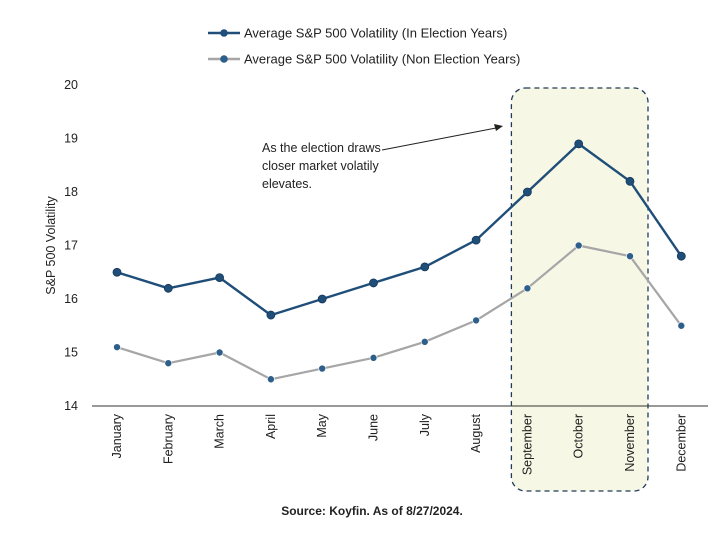  I want to click on annotation-text: As the election draws, so click(321, 148).